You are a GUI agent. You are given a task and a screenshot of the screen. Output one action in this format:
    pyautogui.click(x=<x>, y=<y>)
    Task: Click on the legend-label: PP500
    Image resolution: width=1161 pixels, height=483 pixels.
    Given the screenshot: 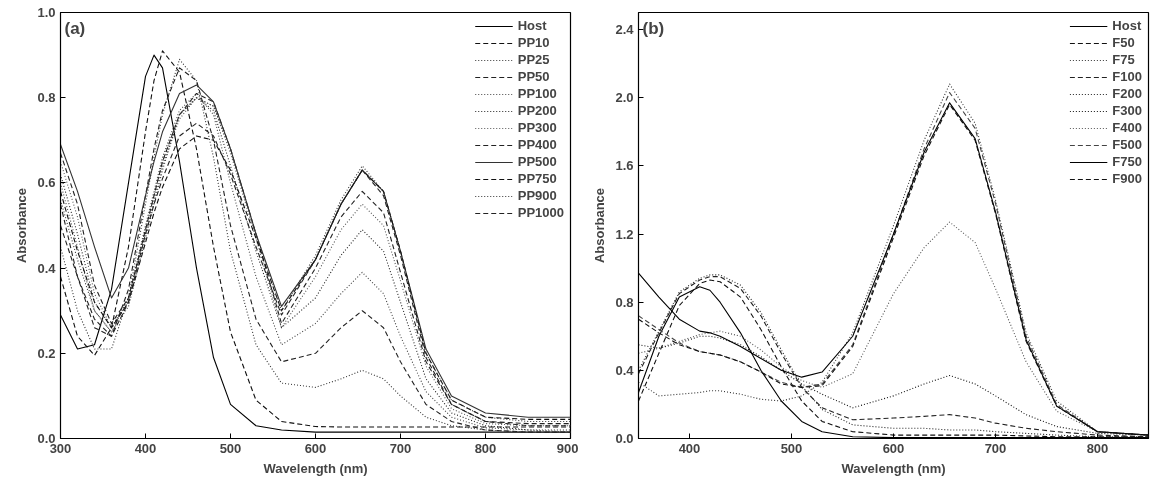 What is the action you would take?
    pyautogui.click(x=537, y=161)
    